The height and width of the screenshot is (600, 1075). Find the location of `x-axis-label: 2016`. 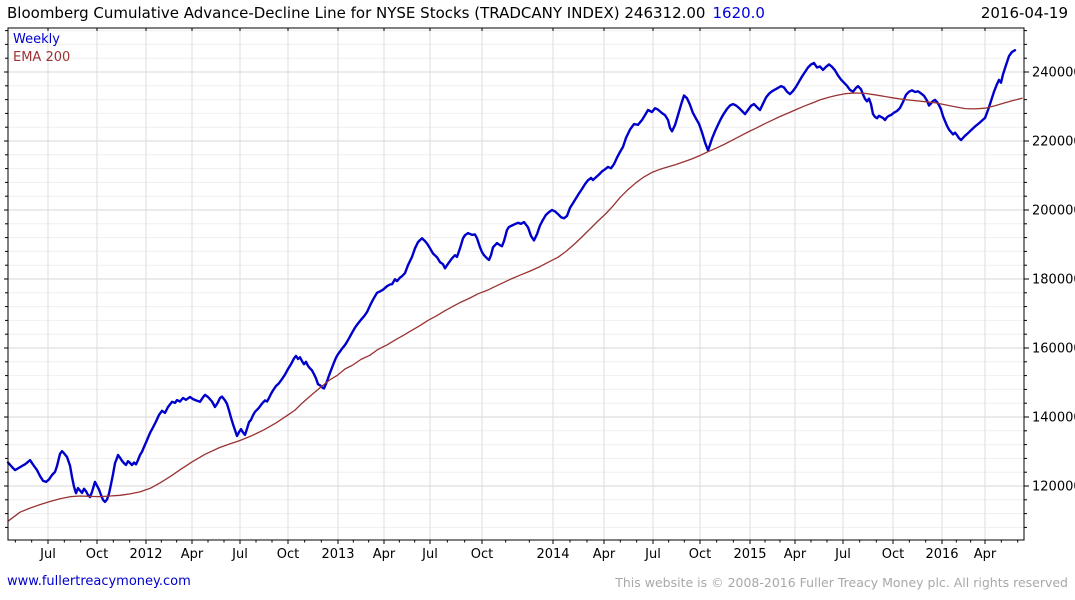

x-axis-label: 2016 is located at coordinates (941, 554).